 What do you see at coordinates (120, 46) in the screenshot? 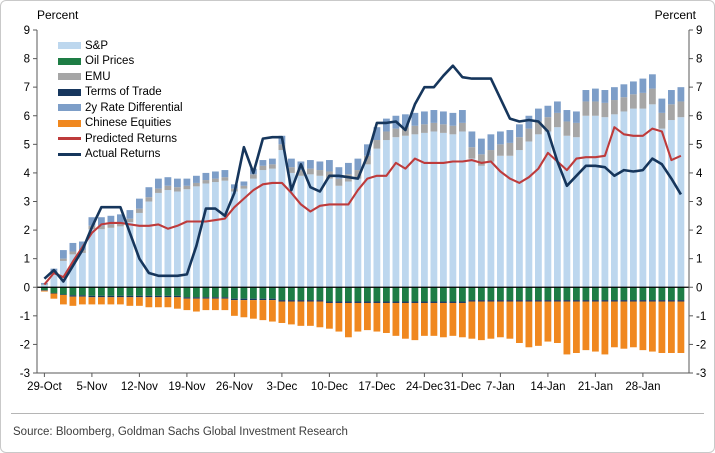
I see `legend-item-s-p: S&P` at bounding box center [120, 46].